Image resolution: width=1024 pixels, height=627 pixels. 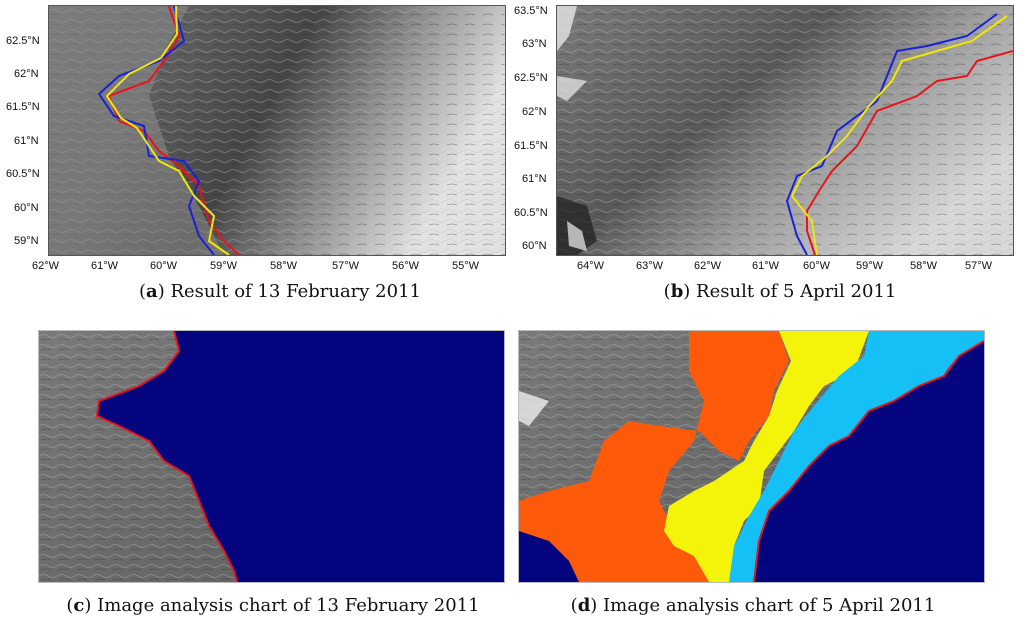 I want to click on caption-letter-a: a, so click(x=152, y=291).